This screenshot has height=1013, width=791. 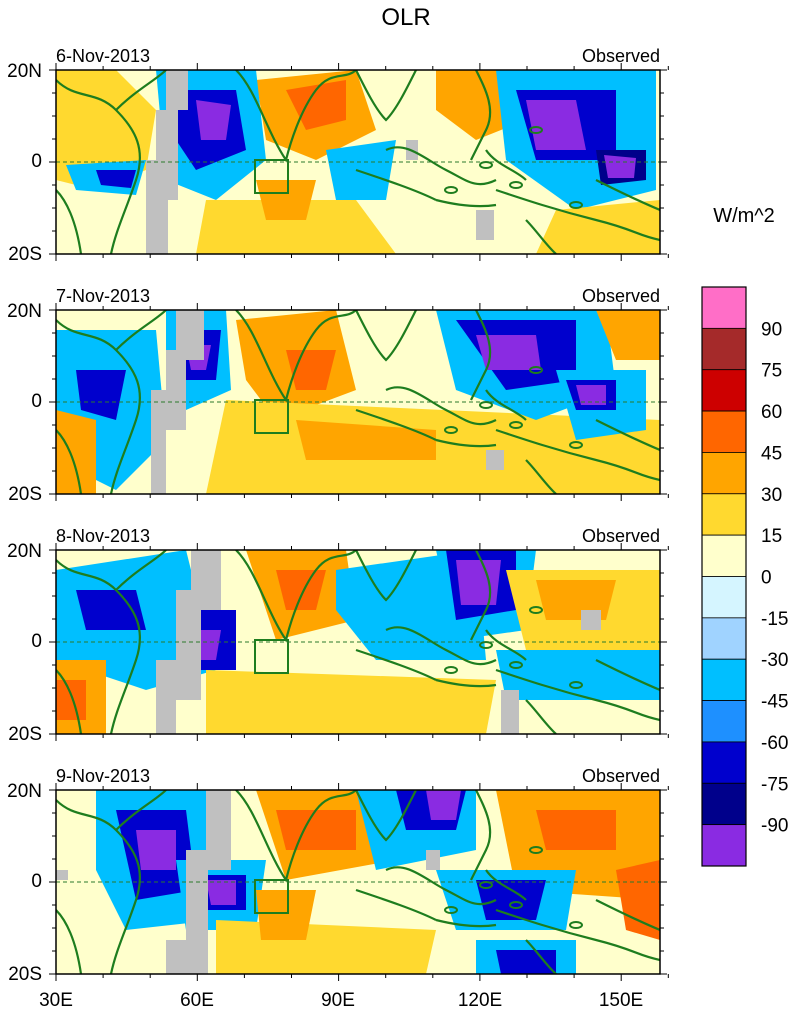 I want to click on lon-label-120e: 120E, so click(x=480, y=1000).